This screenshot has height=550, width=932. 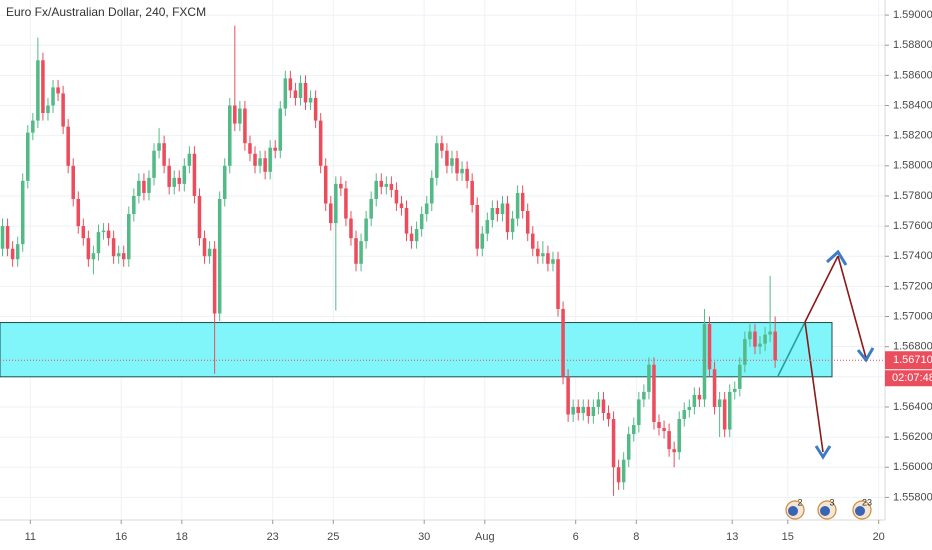 What do you see at coordinates (908, 360) in the screenshot?
I see `last-price-box` at bounding box center [908, 360].